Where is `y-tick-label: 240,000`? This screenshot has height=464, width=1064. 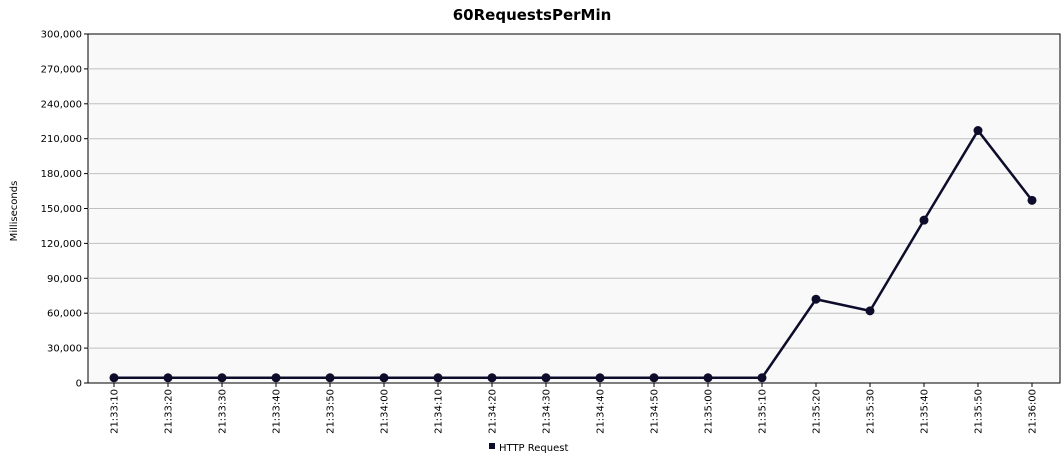
y-tick-label: 240,000 is located at coordinates (61, 104).